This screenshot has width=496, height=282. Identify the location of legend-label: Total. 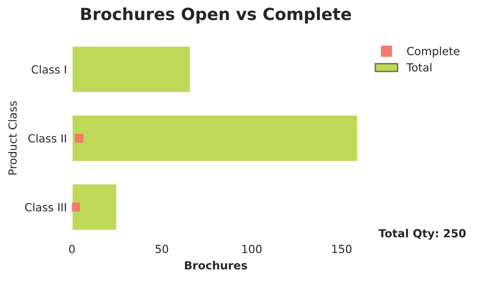
(419, 67).